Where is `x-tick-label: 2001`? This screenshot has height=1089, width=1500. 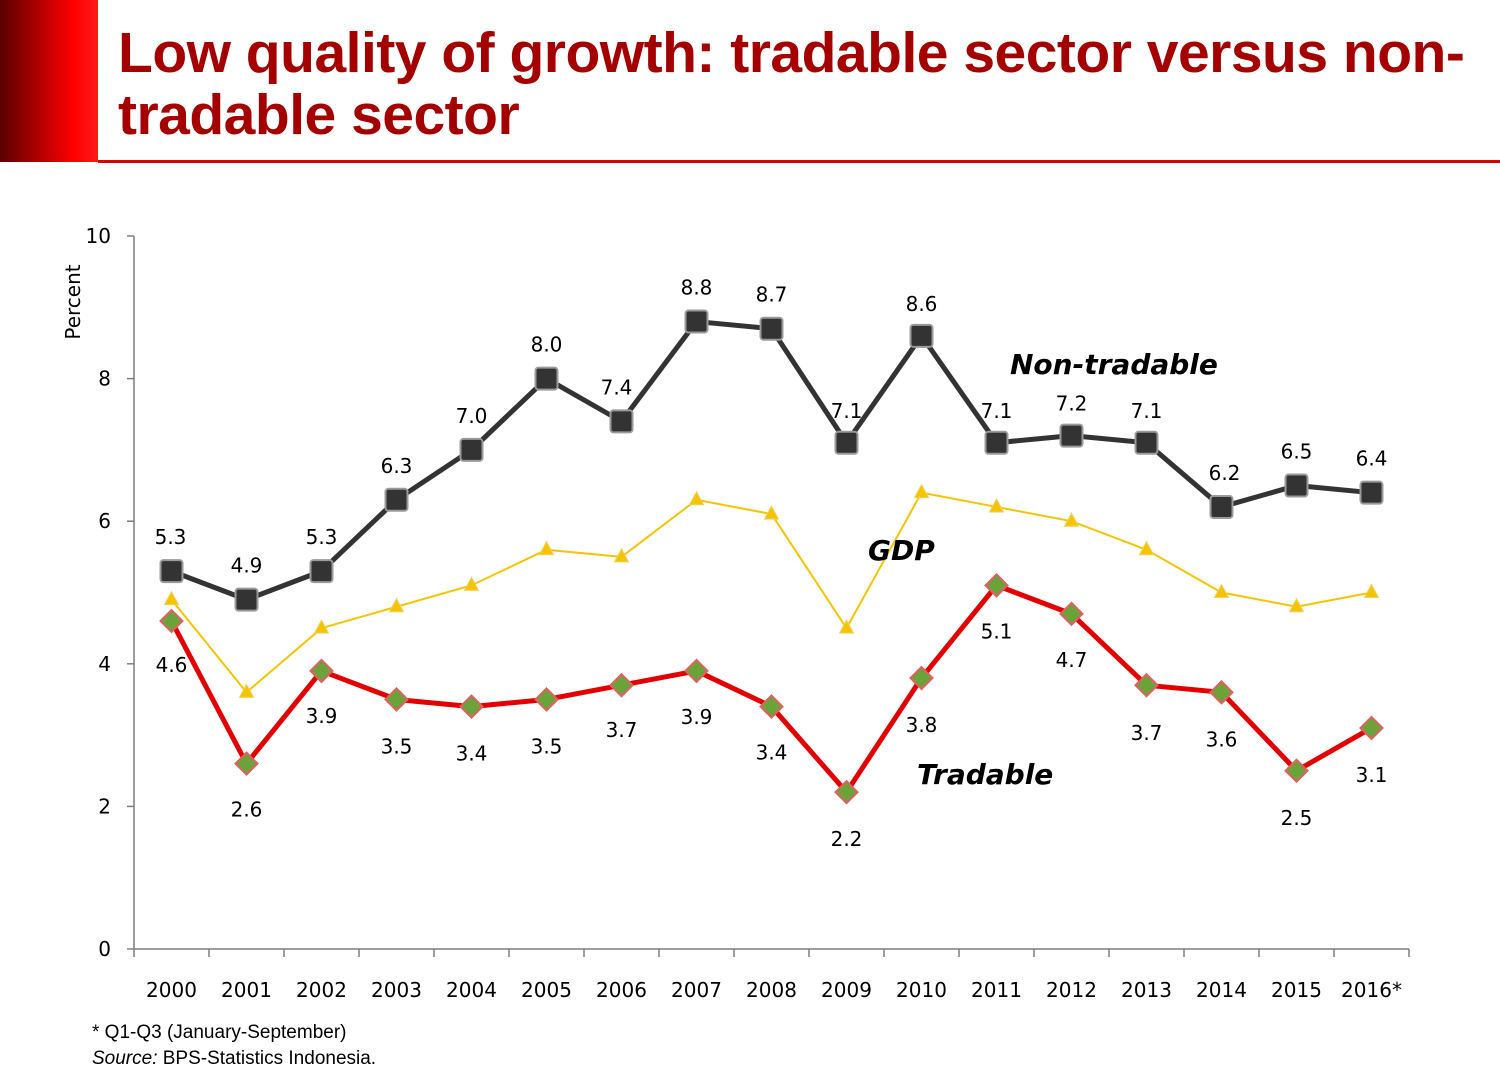
x-tick-label: 2001 is located at coordinates (246, 990).